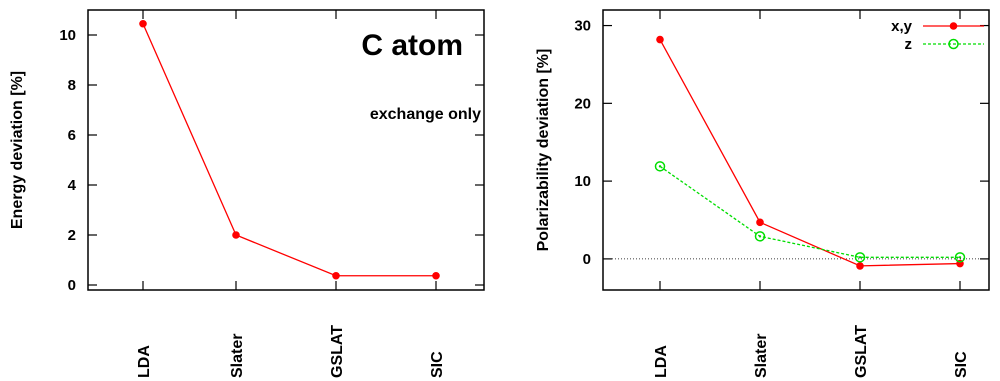 This screenshot has width=1000, height=381. What do you see at coordinates (72, 185) in the screenshot?
I see `y-tick-label: 4` at bounding box center [72, 185].